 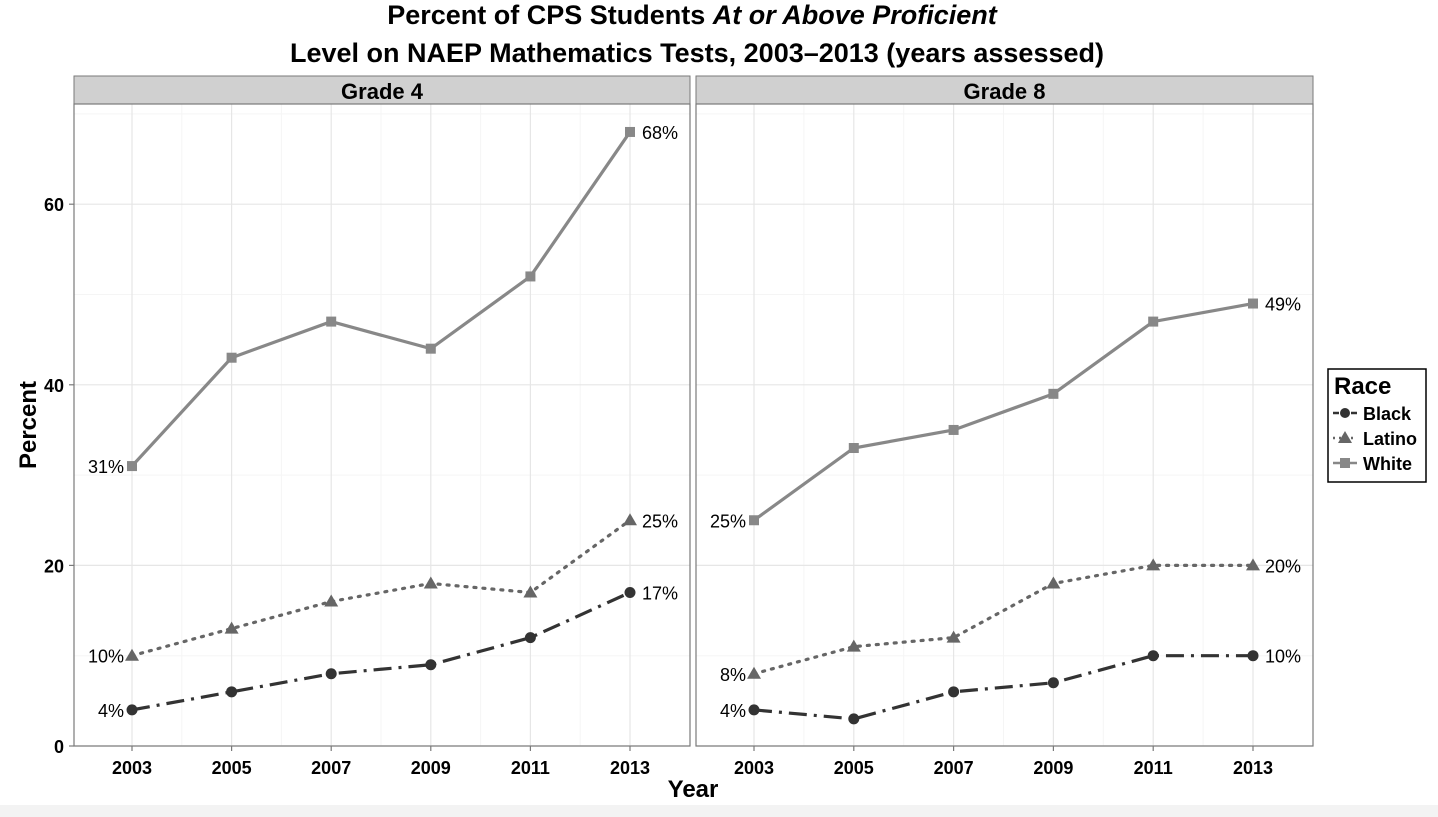 I want to click on legend-key-marker-black, so click(x=1345, y=413).